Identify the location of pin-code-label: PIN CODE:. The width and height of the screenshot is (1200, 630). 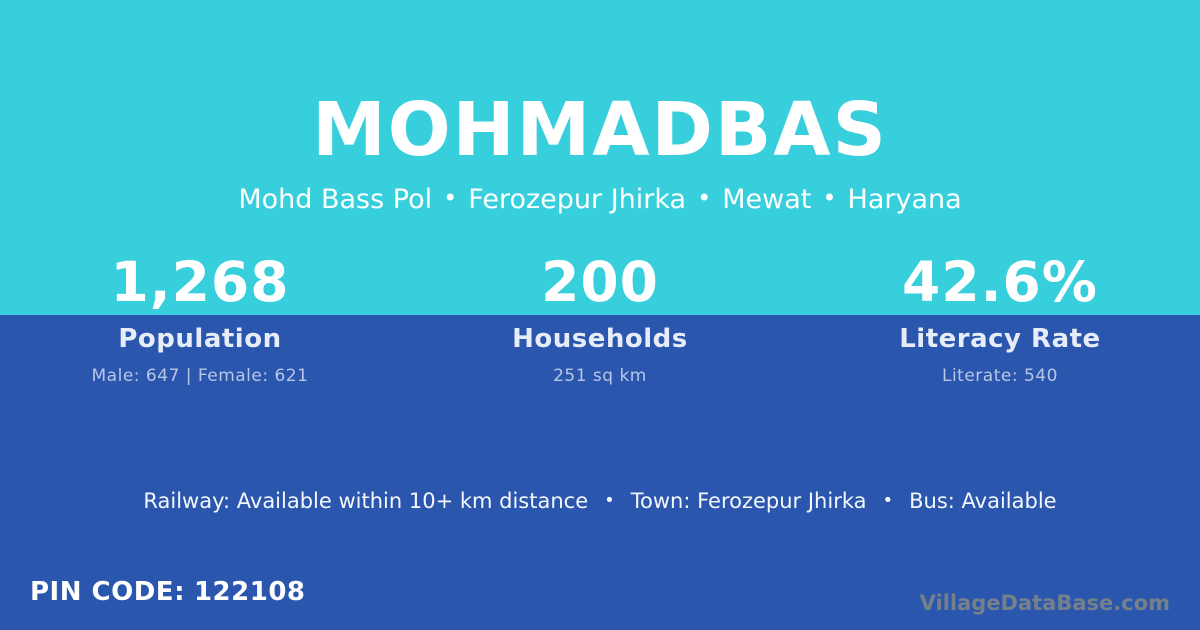
(107, 592).